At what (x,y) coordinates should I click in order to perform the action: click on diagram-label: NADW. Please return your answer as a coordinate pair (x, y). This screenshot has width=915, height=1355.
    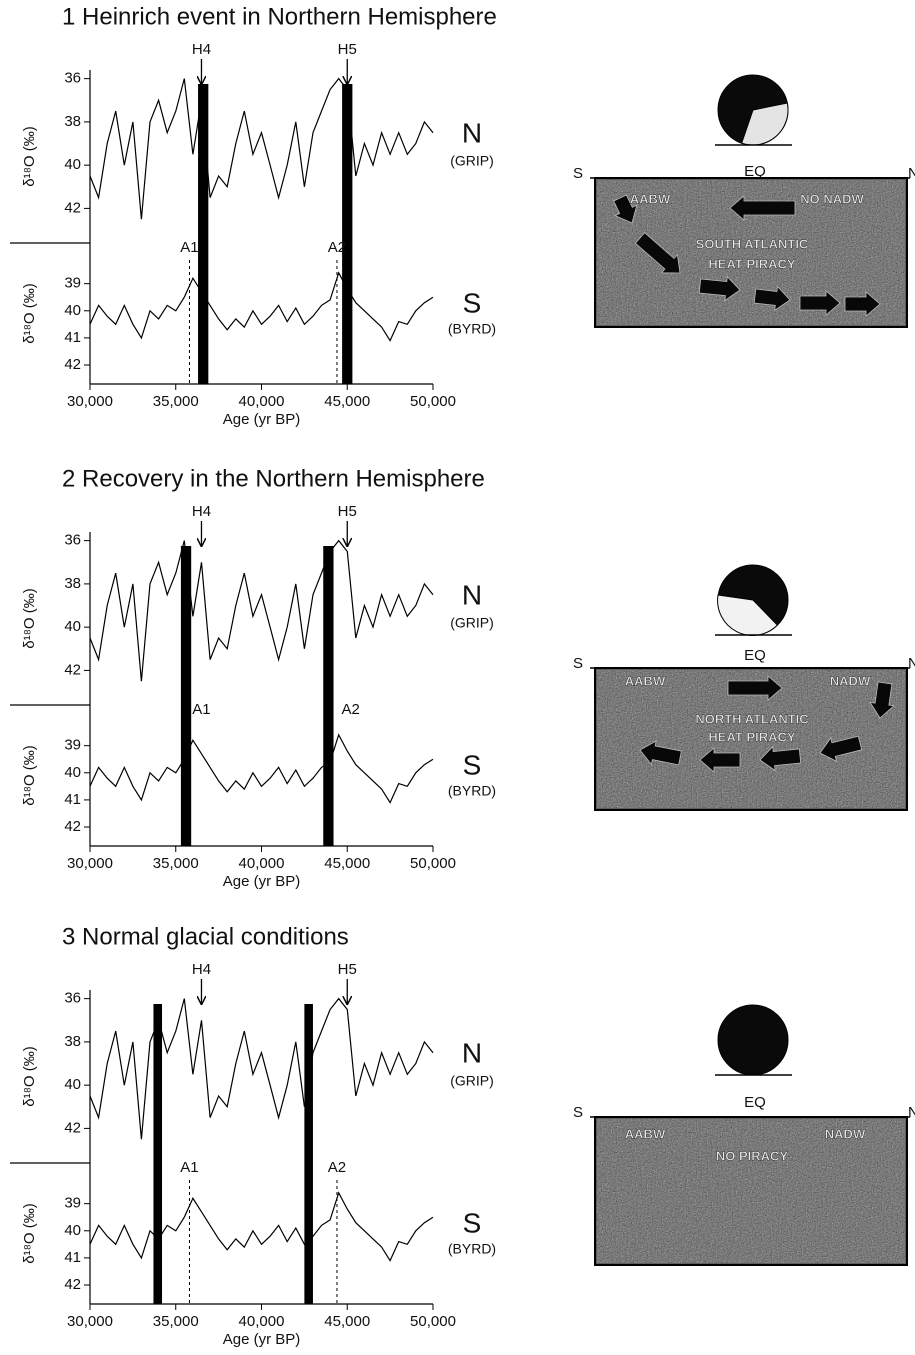
    Looking at the image, I should click on (845, 1133).